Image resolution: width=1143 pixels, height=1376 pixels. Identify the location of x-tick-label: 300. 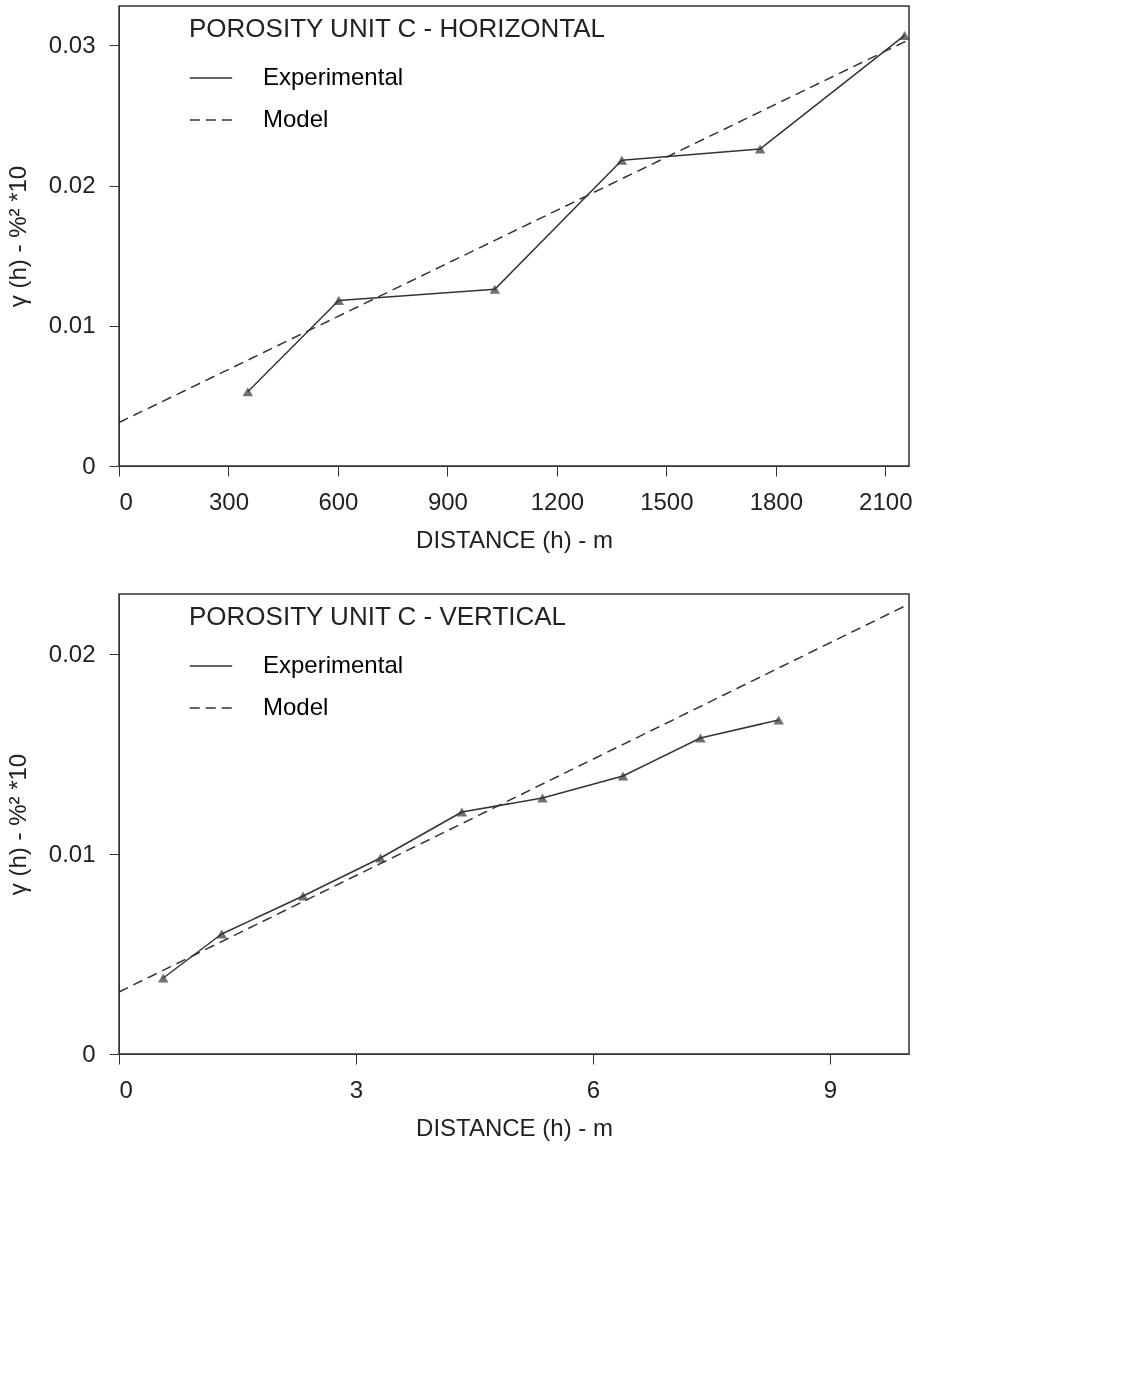
(228, 501).